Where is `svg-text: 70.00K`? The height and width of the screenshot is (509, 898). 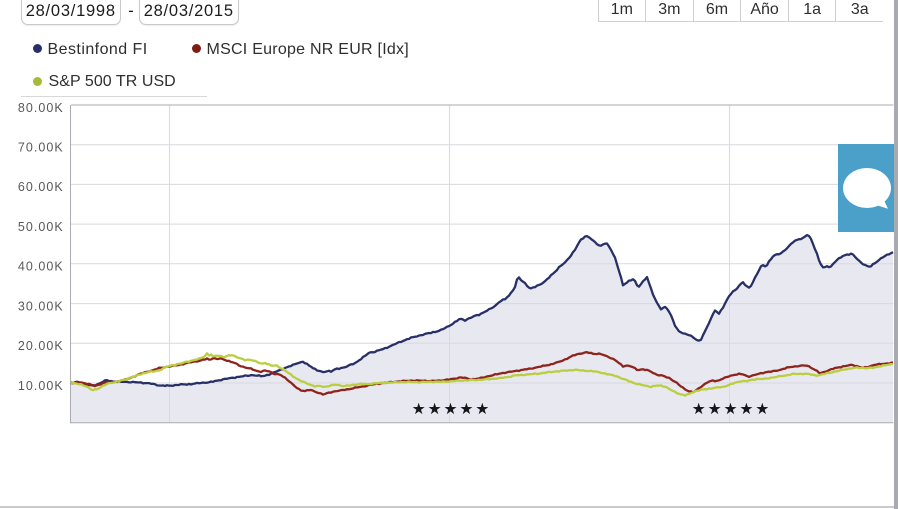
svg-text: 70.00K is located at coordinates (41, 148).